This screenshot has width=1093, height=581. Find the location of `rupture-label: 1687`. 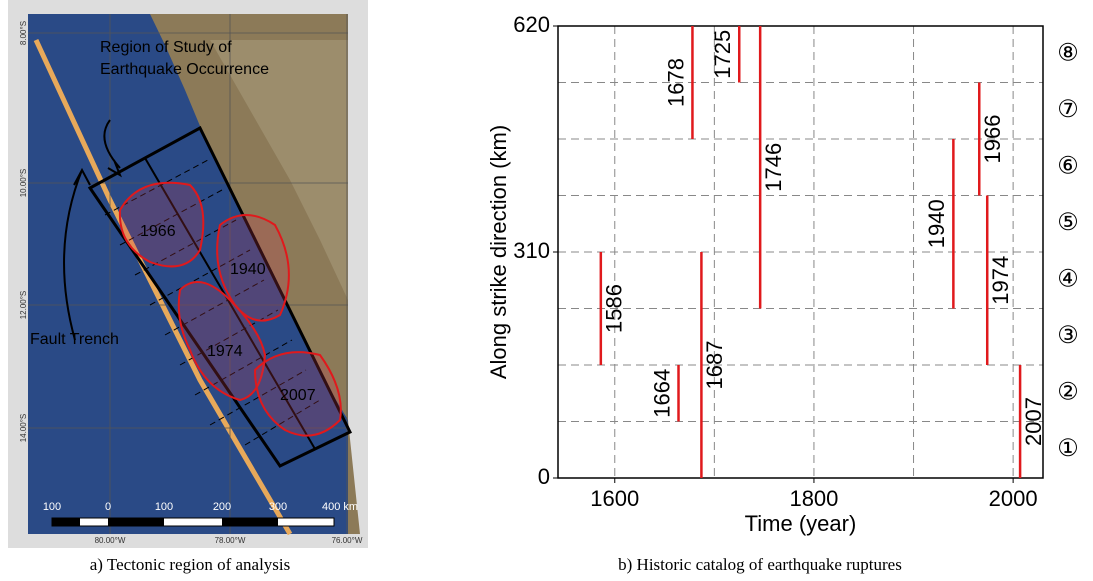

rupture-label: 1687 is located at coordinates (714, 365).